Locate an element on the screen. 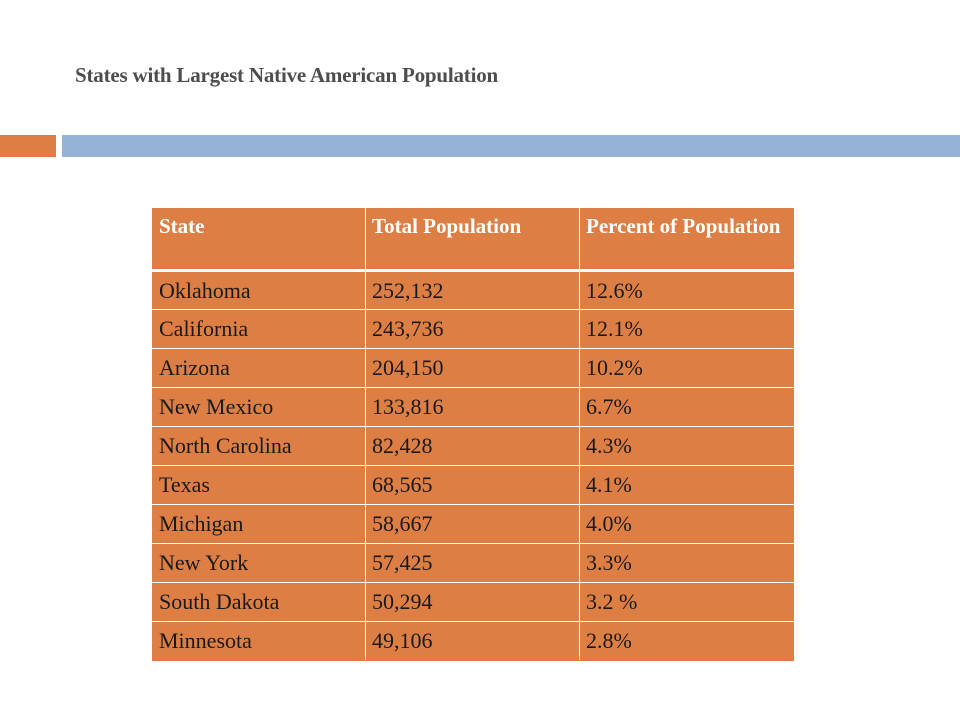  table-row: Michigan 58,667 4.0% is located at coordinates (473, 524).